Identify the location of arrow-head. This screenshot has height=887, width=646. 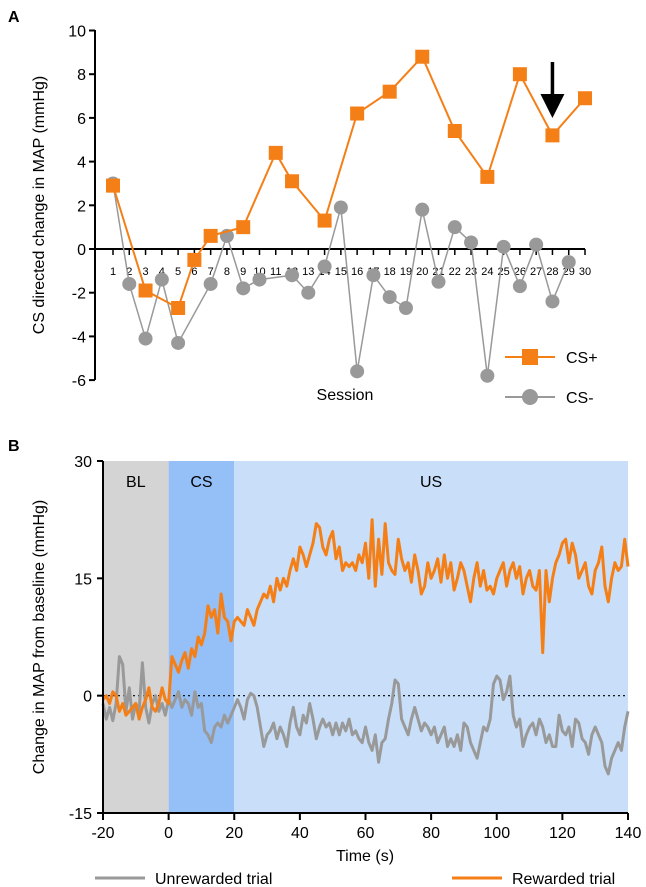
(552, 106).